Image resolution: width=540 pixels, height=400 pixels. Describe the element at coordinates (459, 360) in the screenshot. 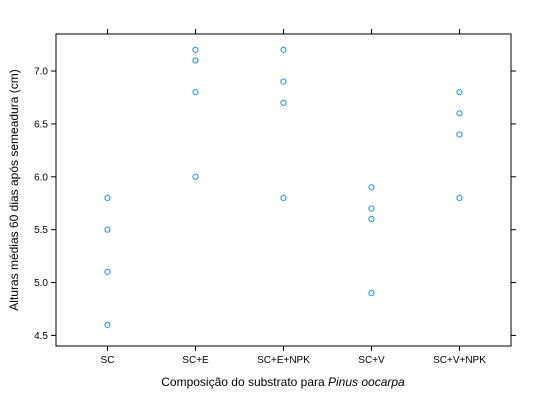

I see `x-tick-label: SC+V+NPK` at that location.